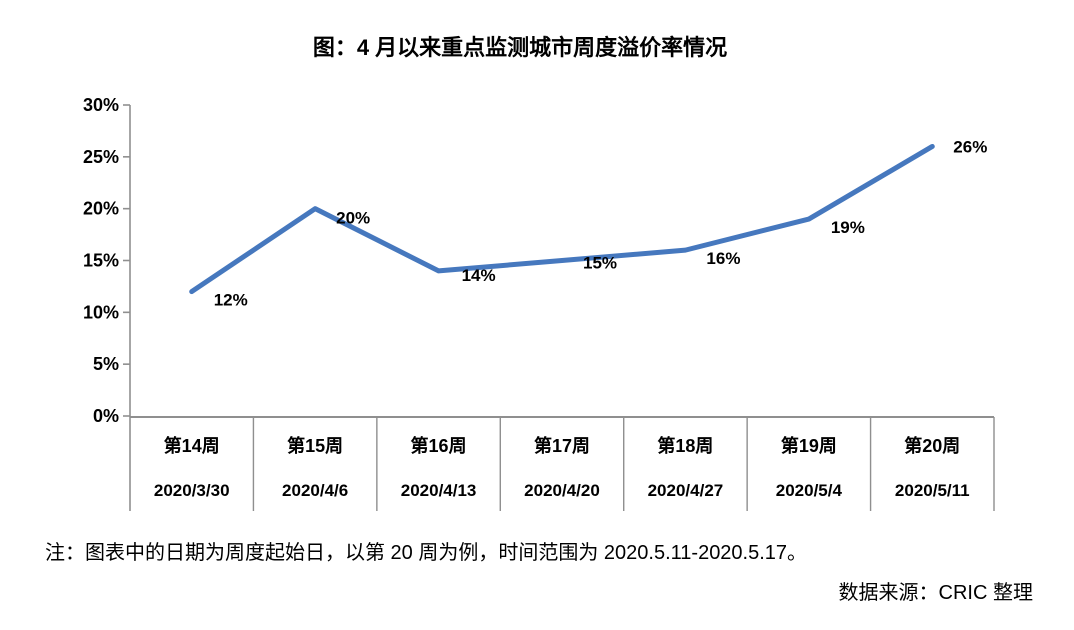 Image resolution: width=1074 pixels, height=630 pixels. What do you see at coordinates (932, 490) in the screenshot?
I see `x-date-label: 2020/5/11` at bounding box center [932, 490].